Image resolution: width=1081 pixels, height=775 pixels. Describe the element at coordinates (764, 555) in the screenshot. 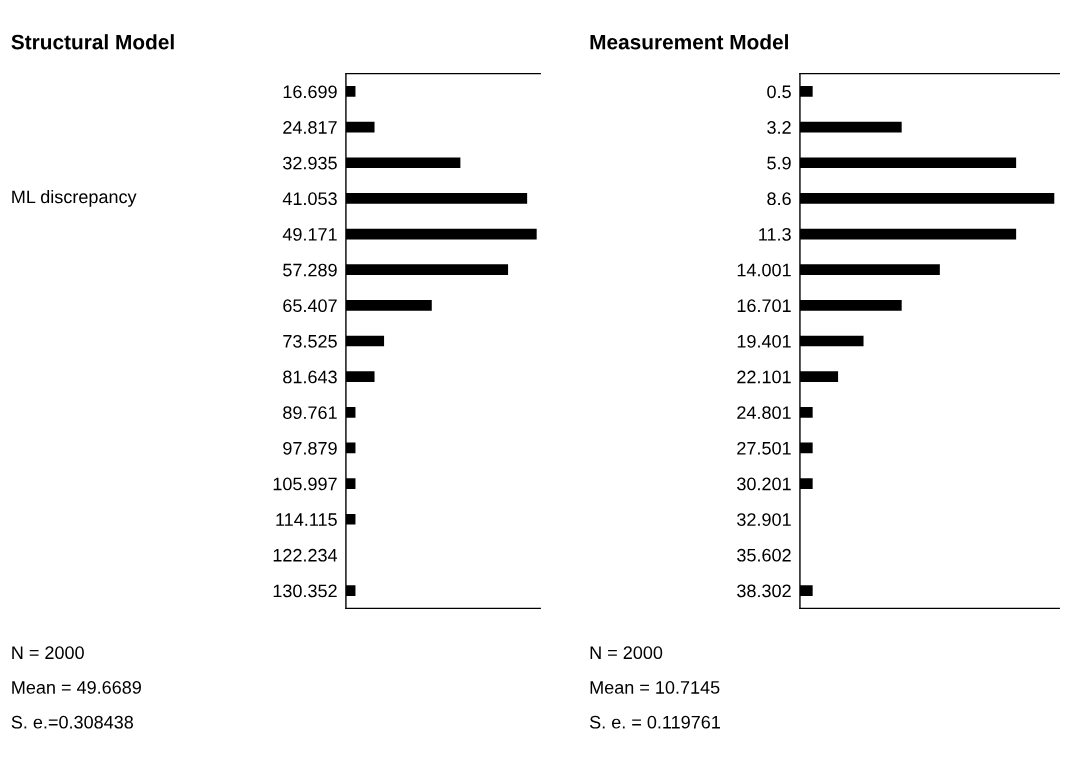

I see `y-tick-label: 35.602` at that location.